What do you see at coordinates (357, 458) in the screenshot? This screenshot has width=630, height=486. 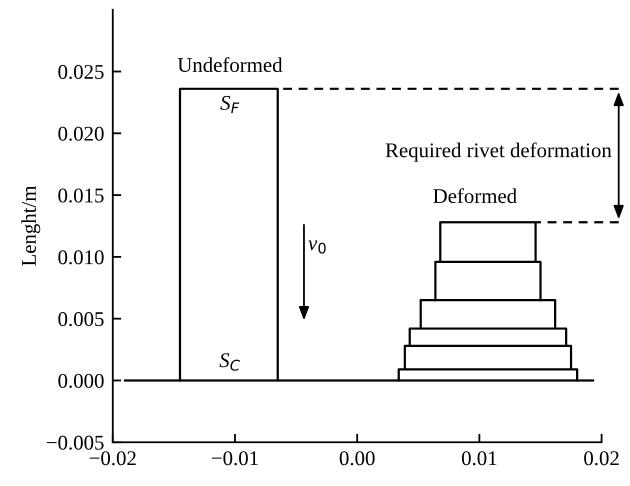 I see `x-tick-label: 0.00` at bounding box center [357, 458].